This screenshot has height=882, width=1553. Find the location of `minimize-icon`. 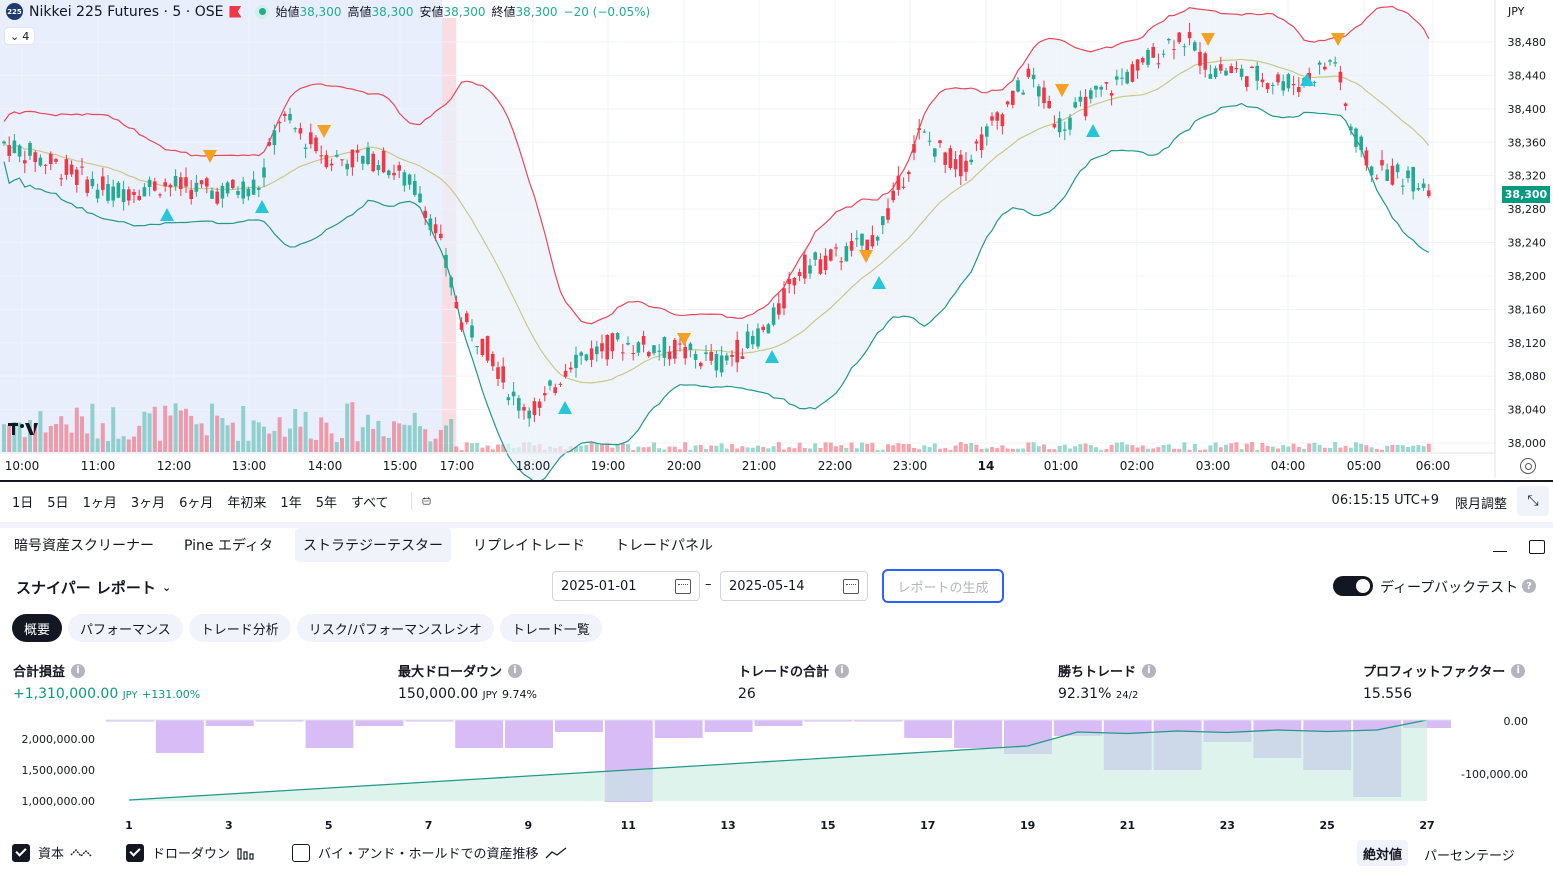

minimize-icon is located at coordinates (1500, 545).